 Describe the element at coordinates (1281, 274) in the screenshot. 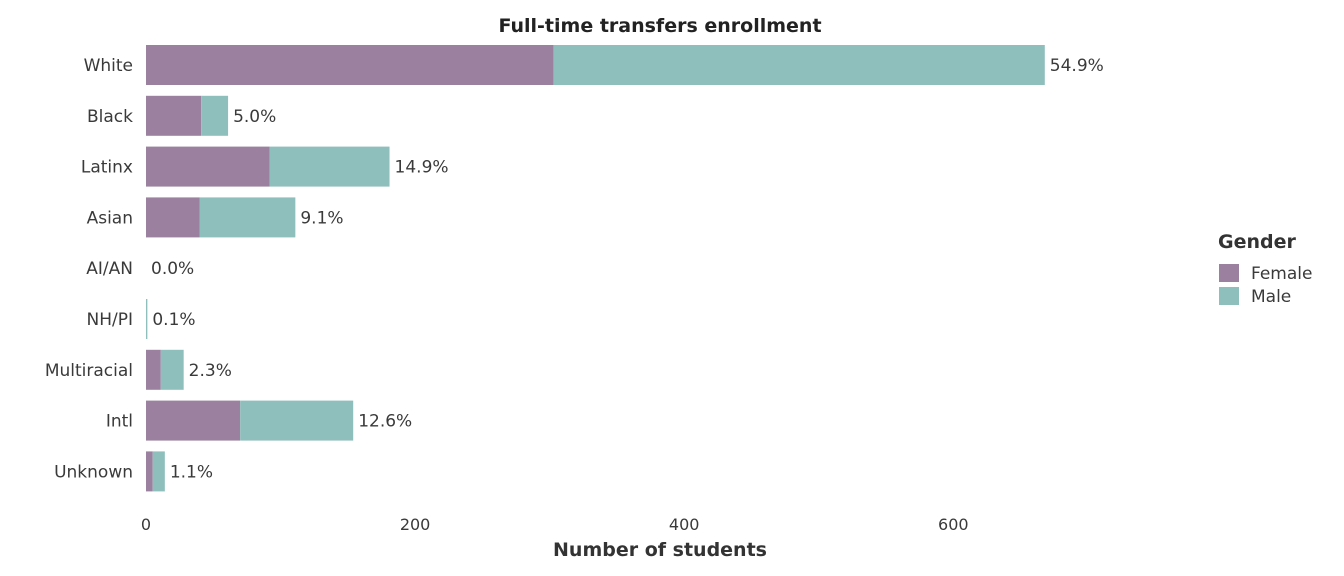

I see `legend-label-female: Female` at that location.